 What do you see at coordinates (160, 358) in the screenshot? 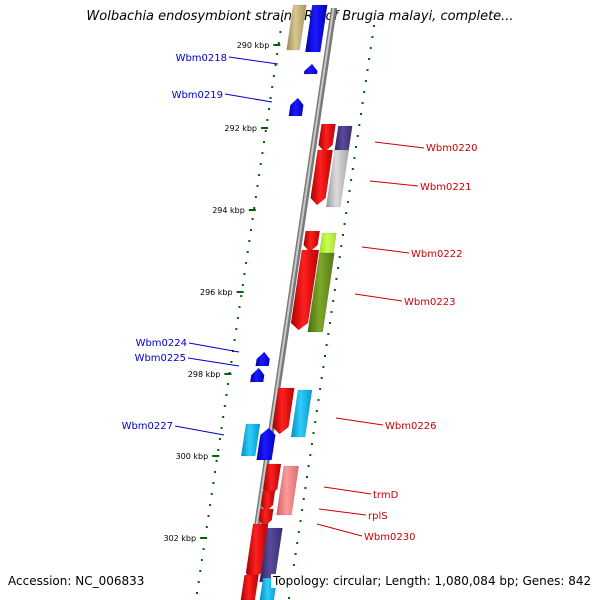
I see `gene-label: Wbm0225` at bounding box center [160, 358].